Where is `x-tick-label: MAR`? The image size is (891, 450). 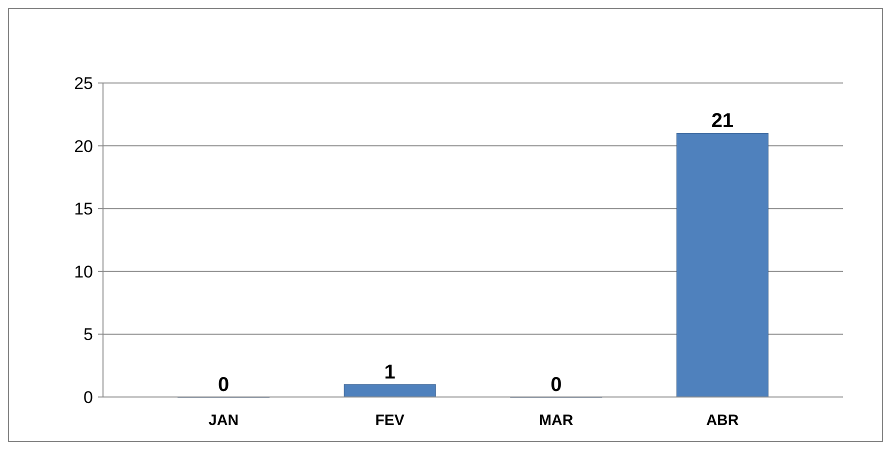
x-tick-label: MAR is located at coordinates (556, 420).